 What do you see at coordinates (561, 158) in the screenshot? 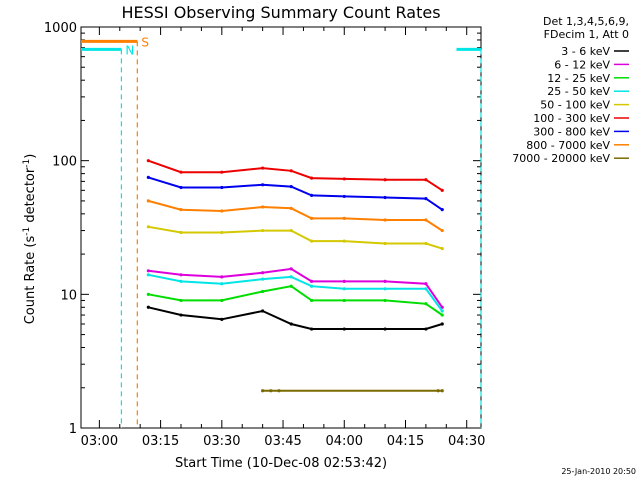
I see `legend-label: 7000 - 20000 keV` at bounding box center [561, 158].